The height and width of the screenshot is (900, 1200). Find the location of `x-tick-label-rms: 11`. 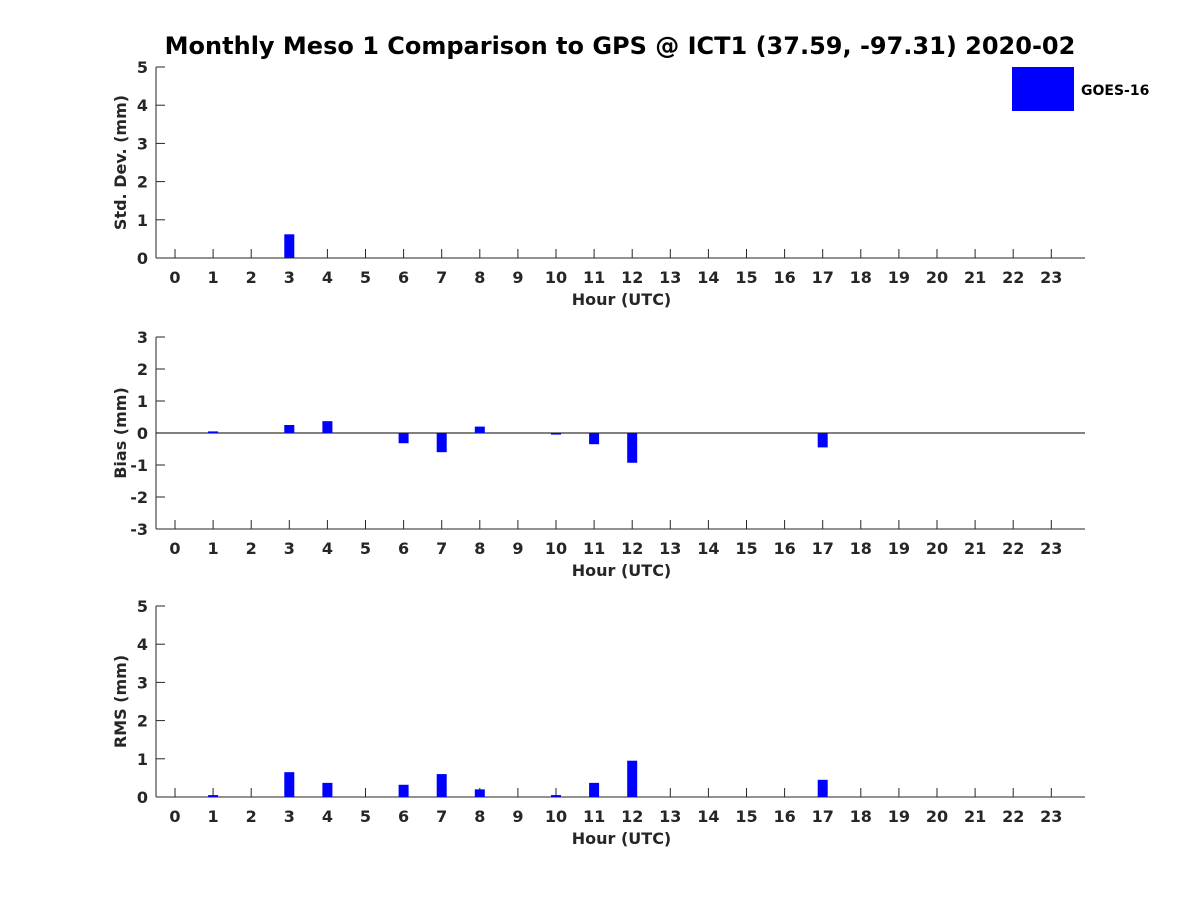

x-tick-label-rms: 11 is located at coordinates (594, 816).